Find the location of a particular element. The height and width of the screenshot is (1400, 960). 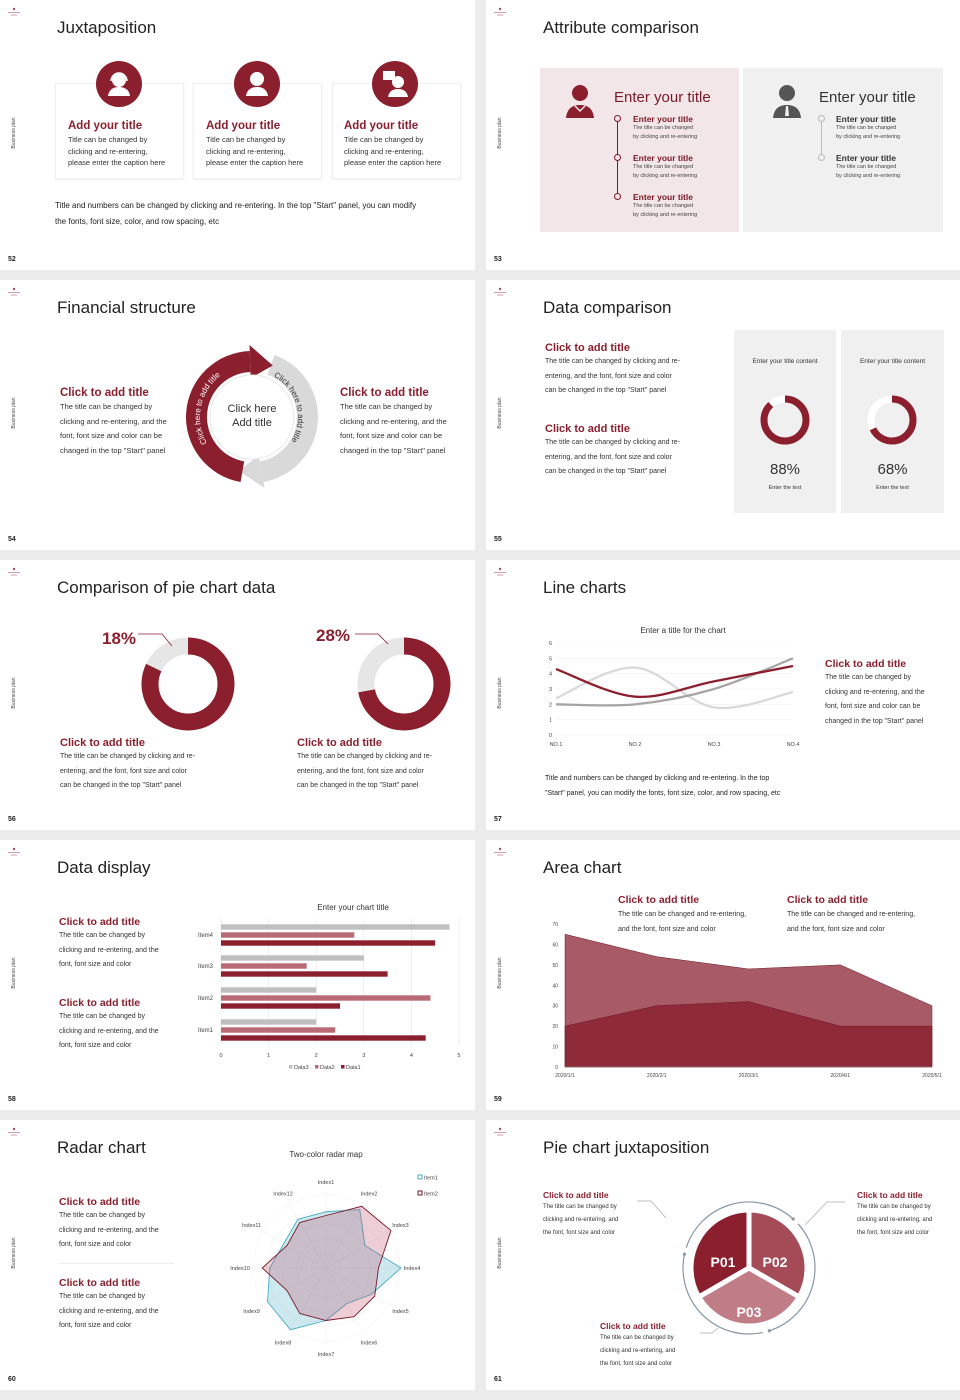

chart-title: Enter your chart title is located at coordinates (353, 907).